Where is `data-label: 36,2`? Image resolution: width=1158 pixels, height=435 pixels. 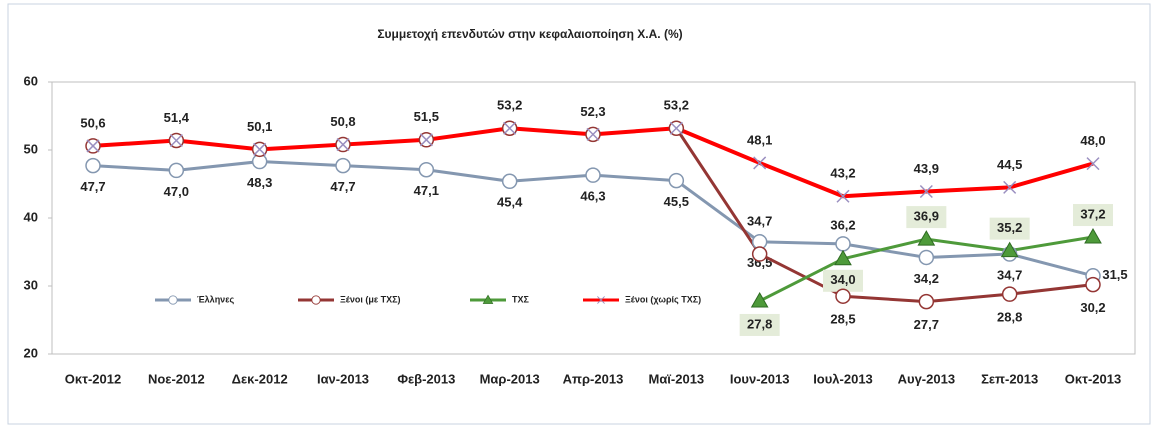 data-label: 36,2 is located at coordinates (842, 224).